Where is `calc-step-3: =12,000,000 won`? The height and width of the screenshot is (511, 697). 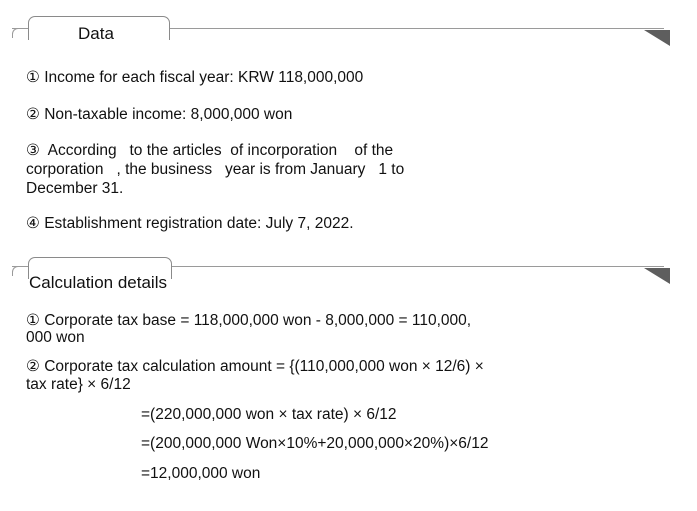 calc-step-3: =12,000,000 won is located at coordinates (201, 473).